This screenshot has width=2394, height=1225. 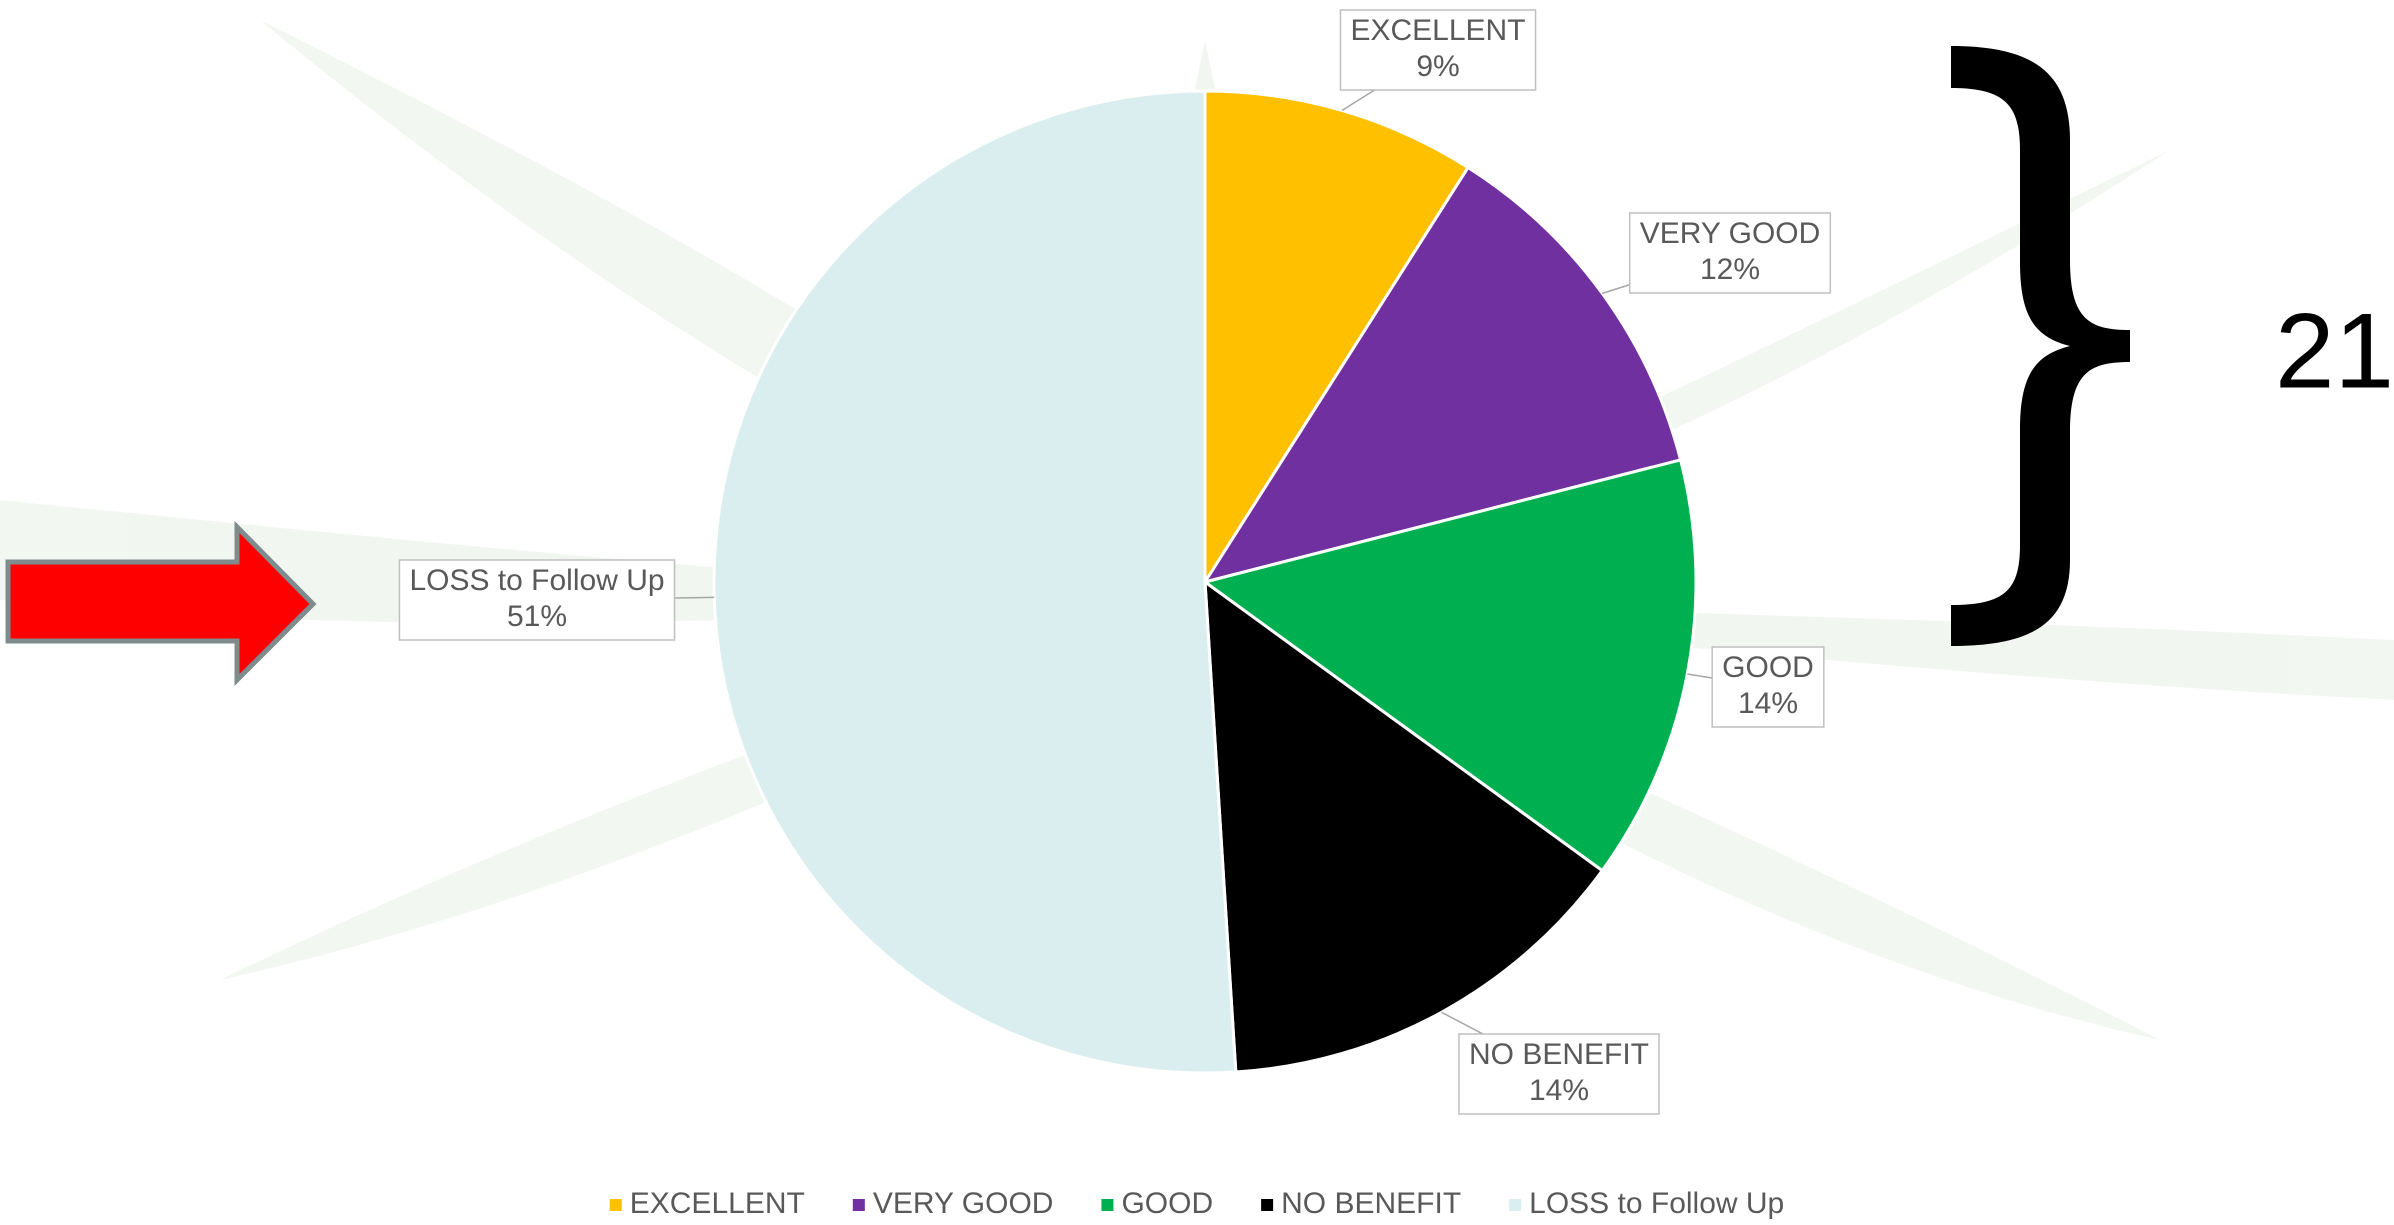 I want to click on legend-label: LOSS to Follow Up, so click(x=1656, y=1203).